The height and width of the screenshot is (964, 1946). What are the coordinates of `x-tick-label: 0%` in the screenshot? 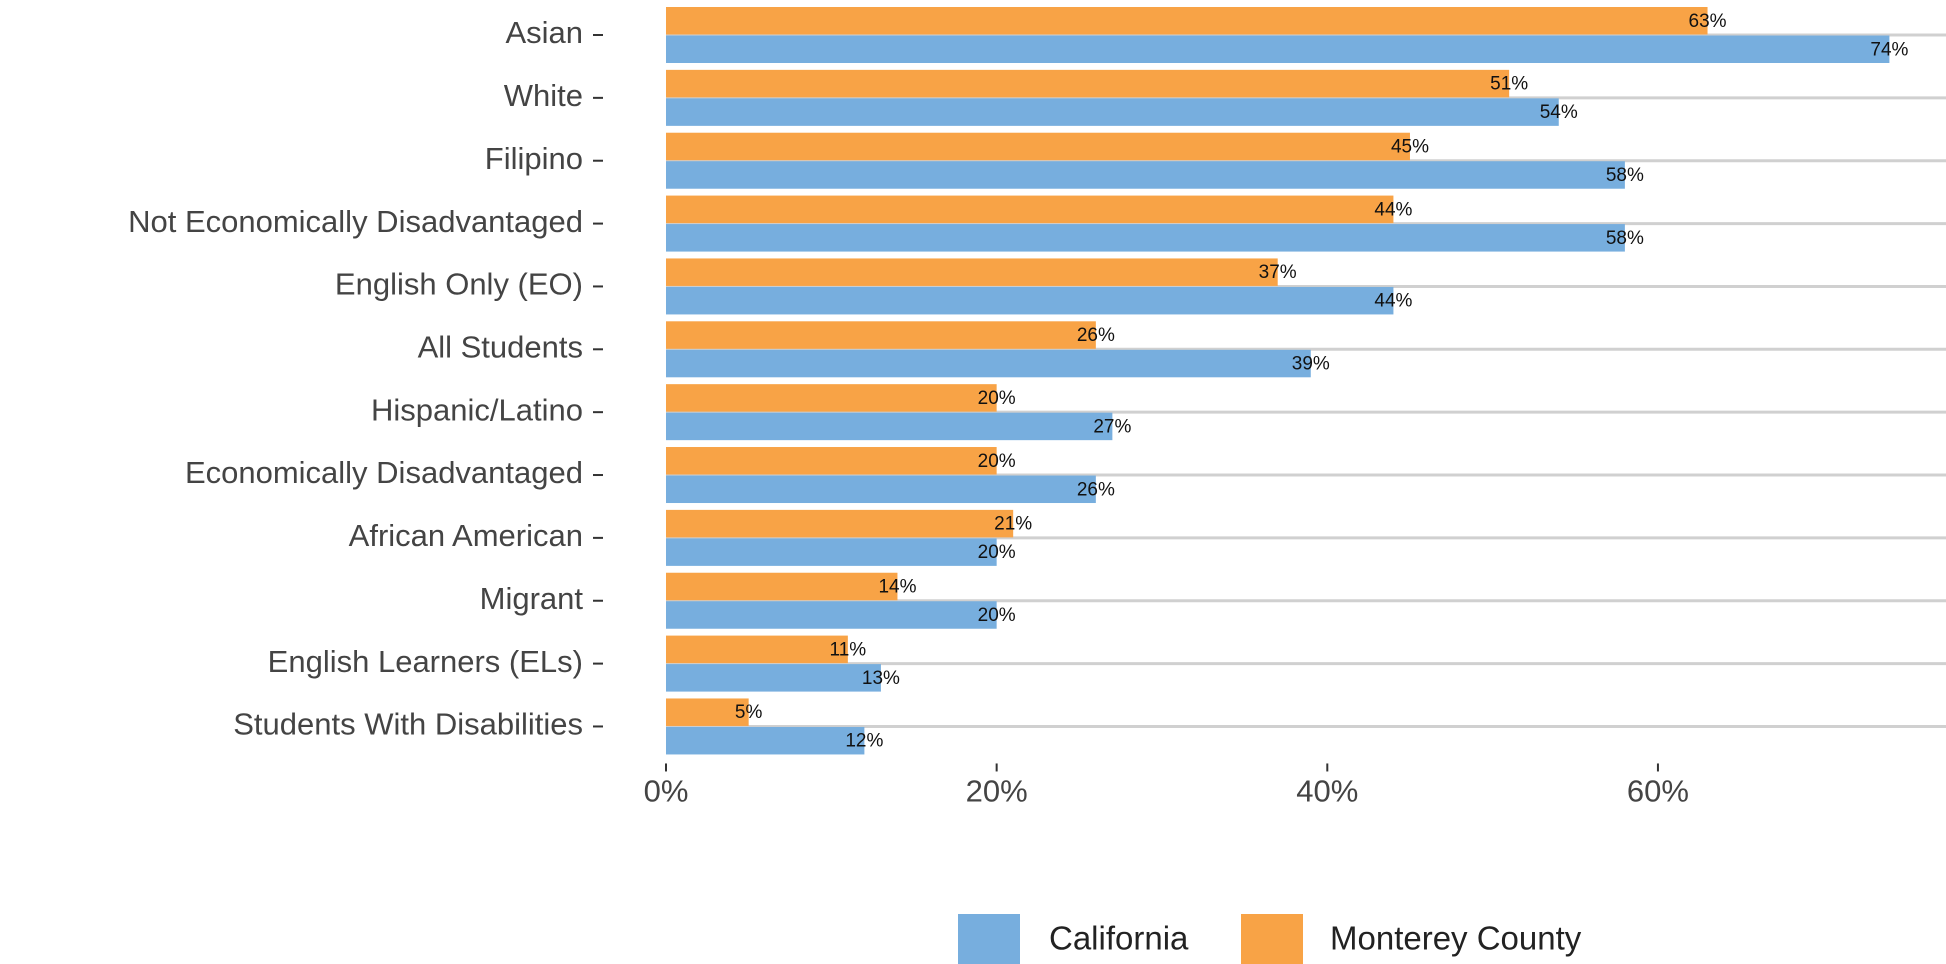 It's located at (666, 791).